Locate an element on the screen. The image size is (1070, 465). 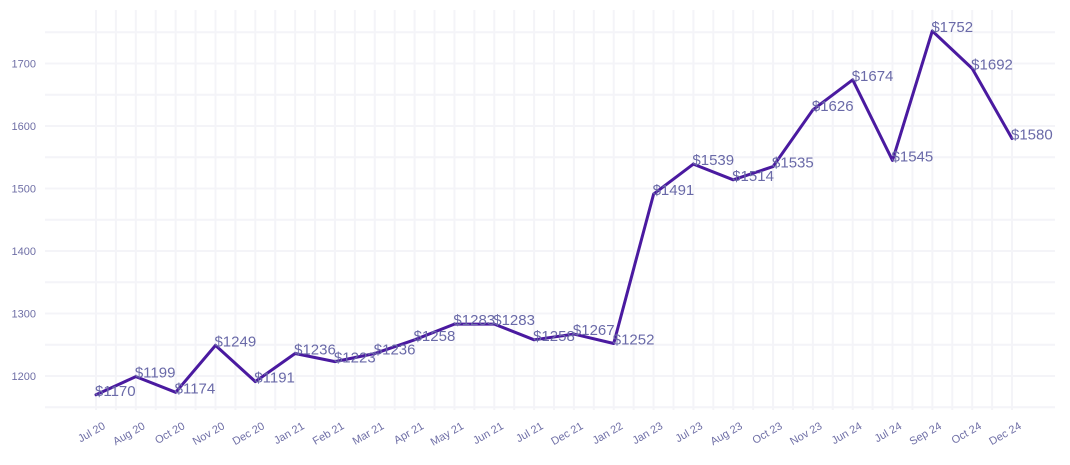
y-tick-label: 1500 is located at coordinates (24, 190).